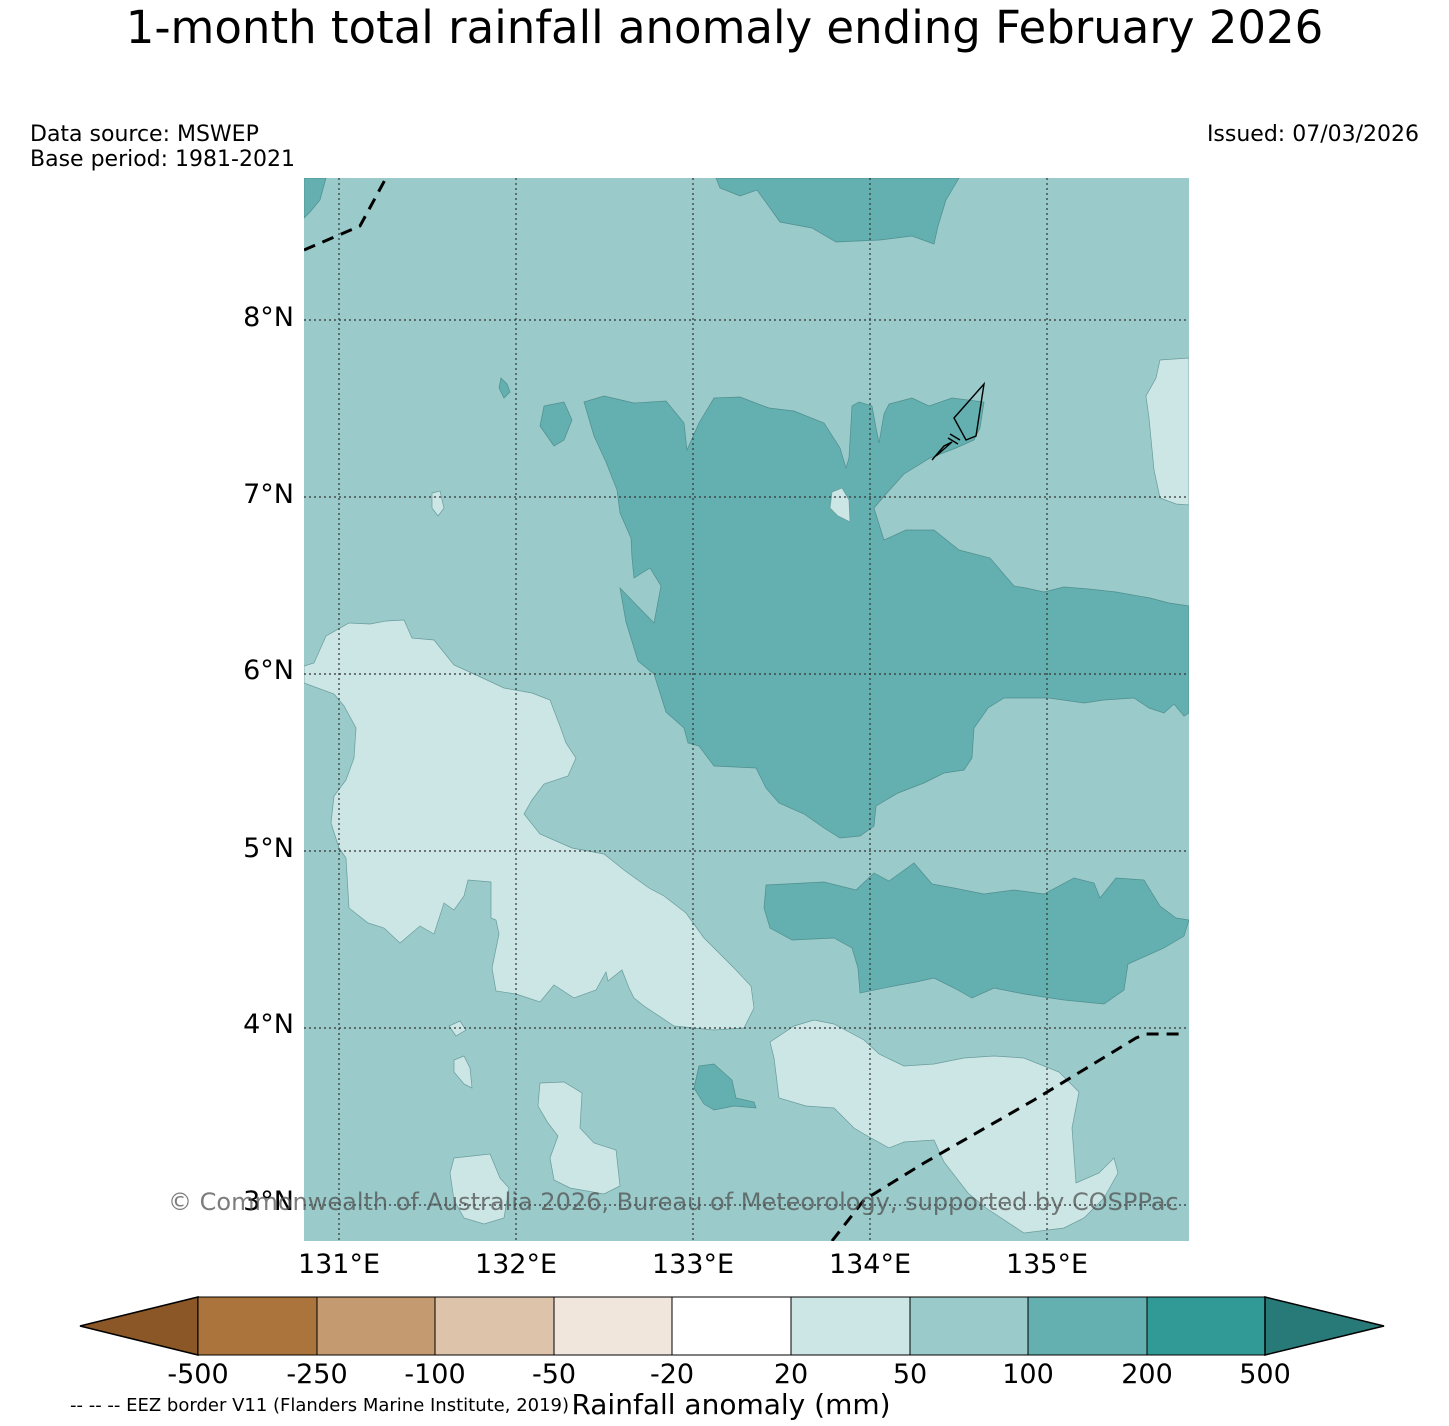  Describe the element at coordinates (529, 825) in the screenshot. I see `region-west-large` at that location.